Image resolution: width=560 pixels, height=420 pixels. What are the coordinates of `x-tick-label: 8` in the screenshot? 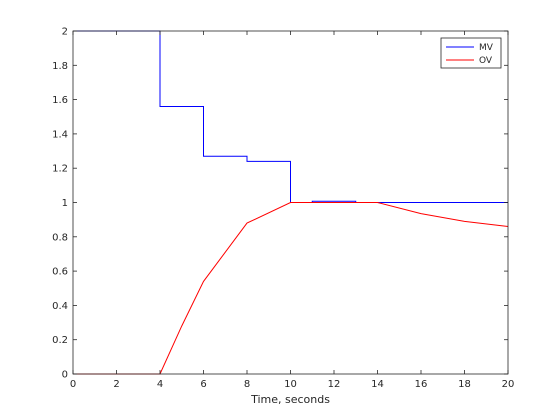 It's located at (247, 384).